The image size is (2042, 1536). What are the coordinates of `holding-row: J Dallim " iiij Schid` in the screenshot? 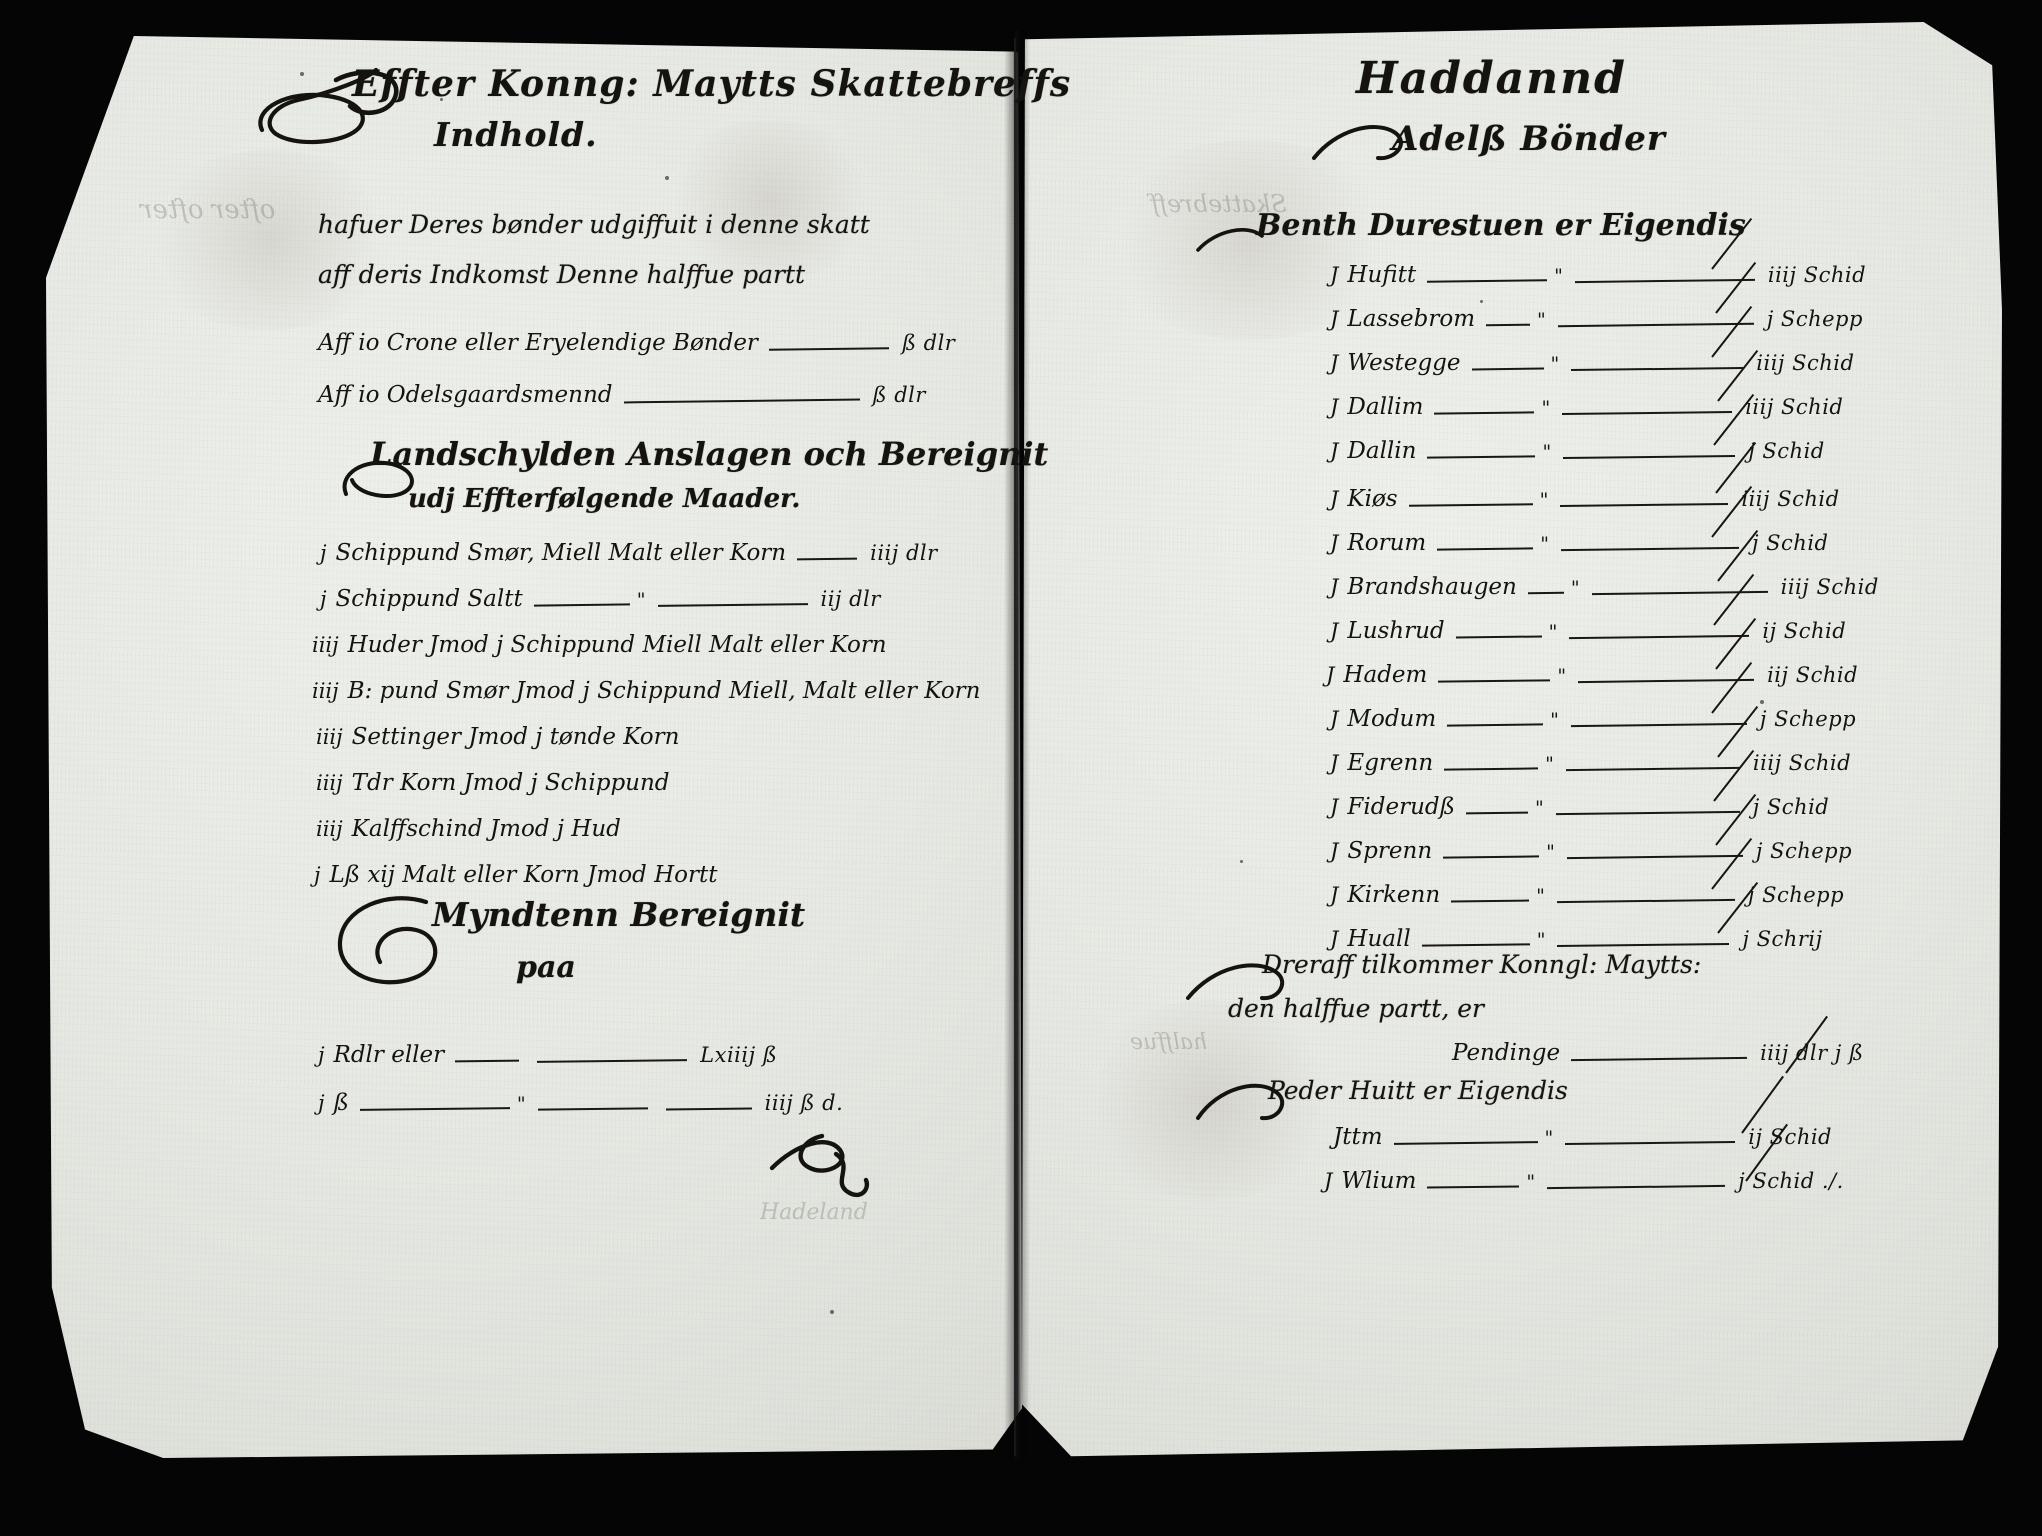 It's located at (1586, 407).